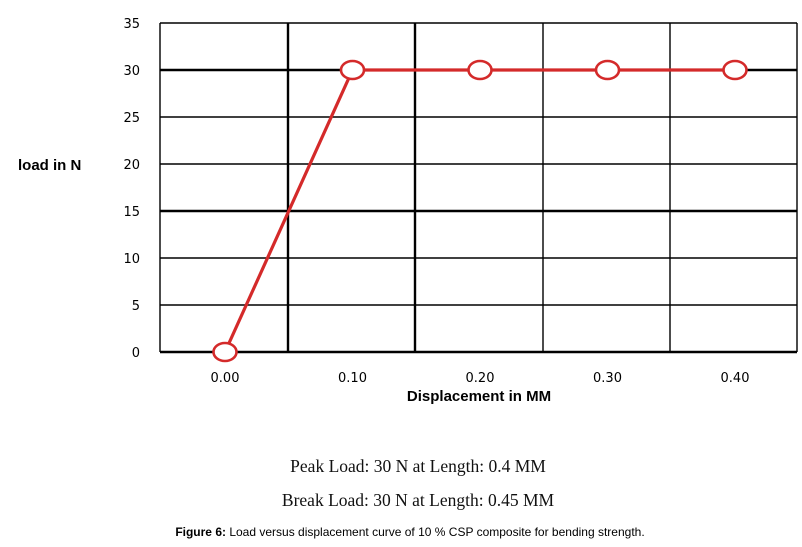 The height and width of the screenshot is (547, 802). I want to click on peak-load-note: Peak Load: 30 N at Length: 0.4 MM, so click(418, 466).